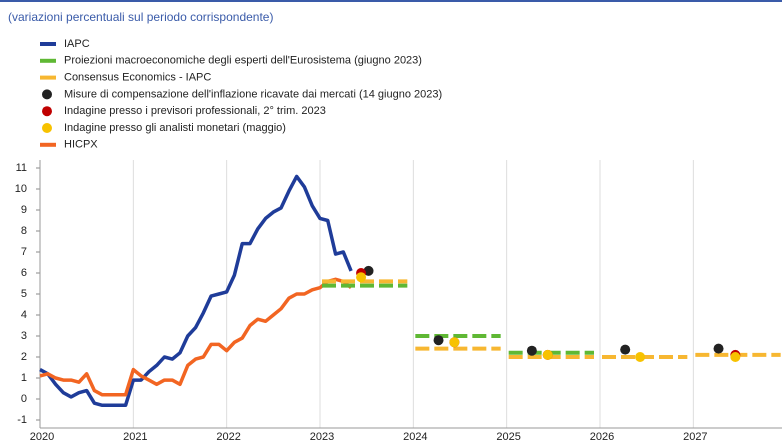 This screenshot has width=782, height=448. What do you see at coordinates (21, 168) in the screenshot?
I see `y-tick-label: 11` at bounding box center [21, 168].